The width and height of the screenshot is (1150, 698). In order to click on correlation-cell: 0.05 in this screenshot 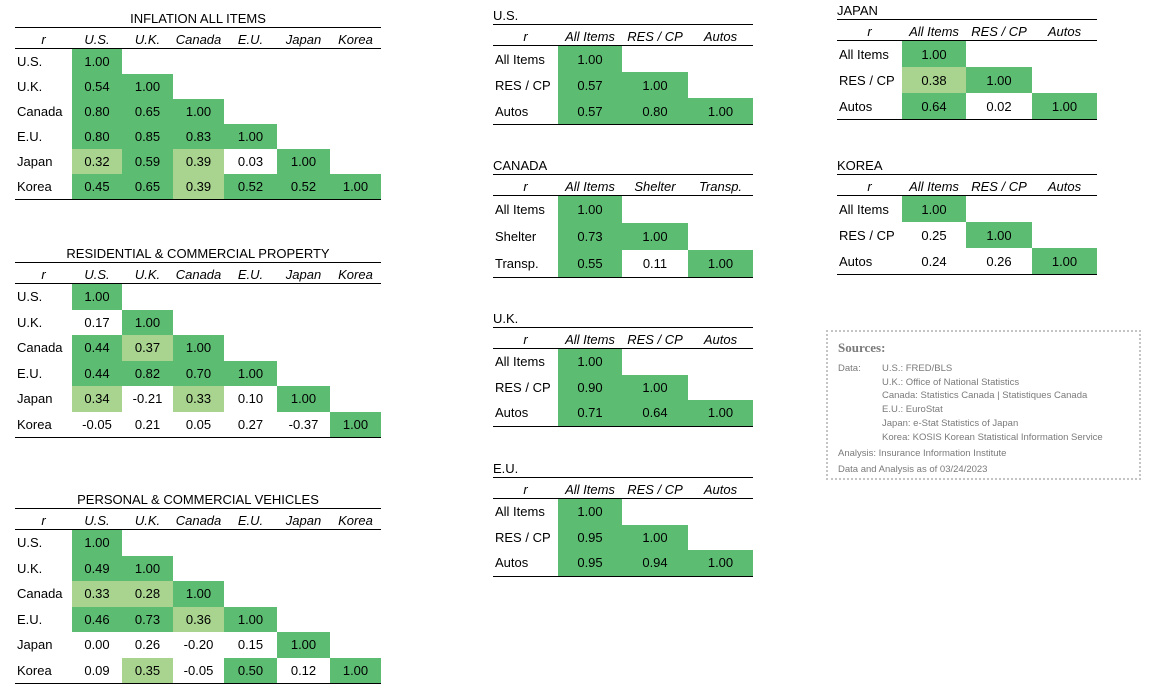, I will do `click(198, 424)`.